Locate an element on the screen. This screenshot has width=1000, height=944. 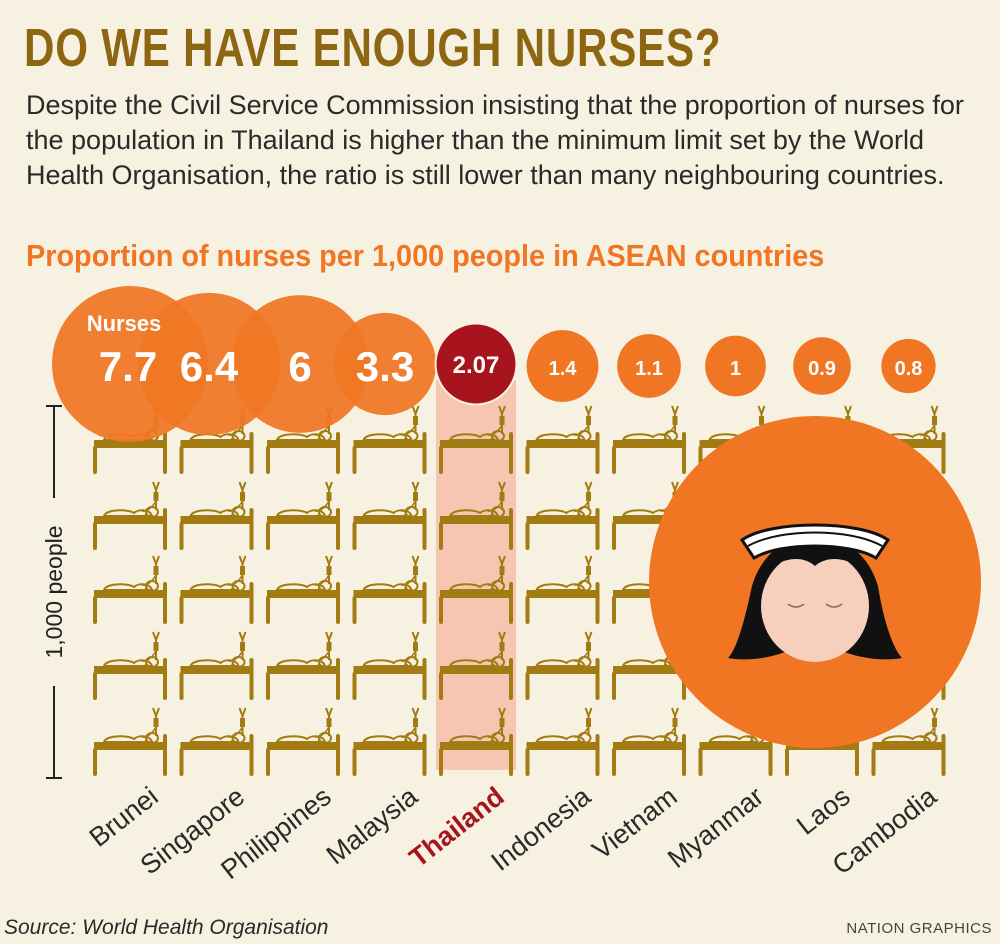
y-axis-label: 1,000 people is located at coordinates (54, 591).